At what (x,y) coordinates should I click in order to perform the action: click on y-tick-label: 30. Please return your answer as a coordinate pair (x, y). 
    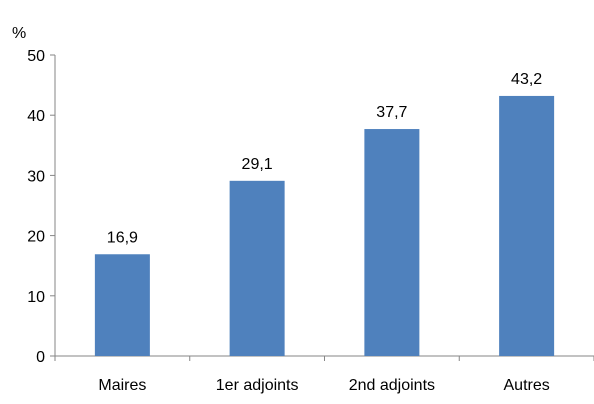
    Looking at the image, I should click on (36, 176).